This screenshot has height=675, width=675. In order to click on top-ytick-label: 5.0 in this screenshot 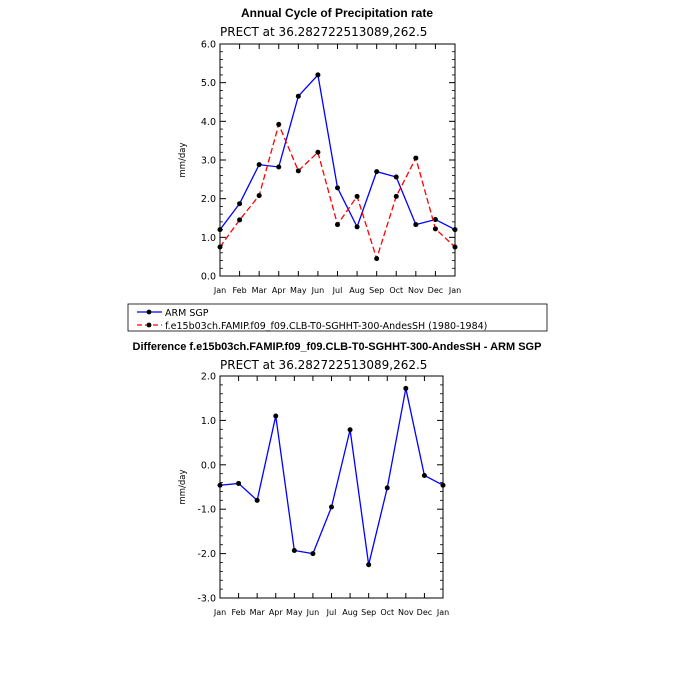, I will do `click(208, 83)`.